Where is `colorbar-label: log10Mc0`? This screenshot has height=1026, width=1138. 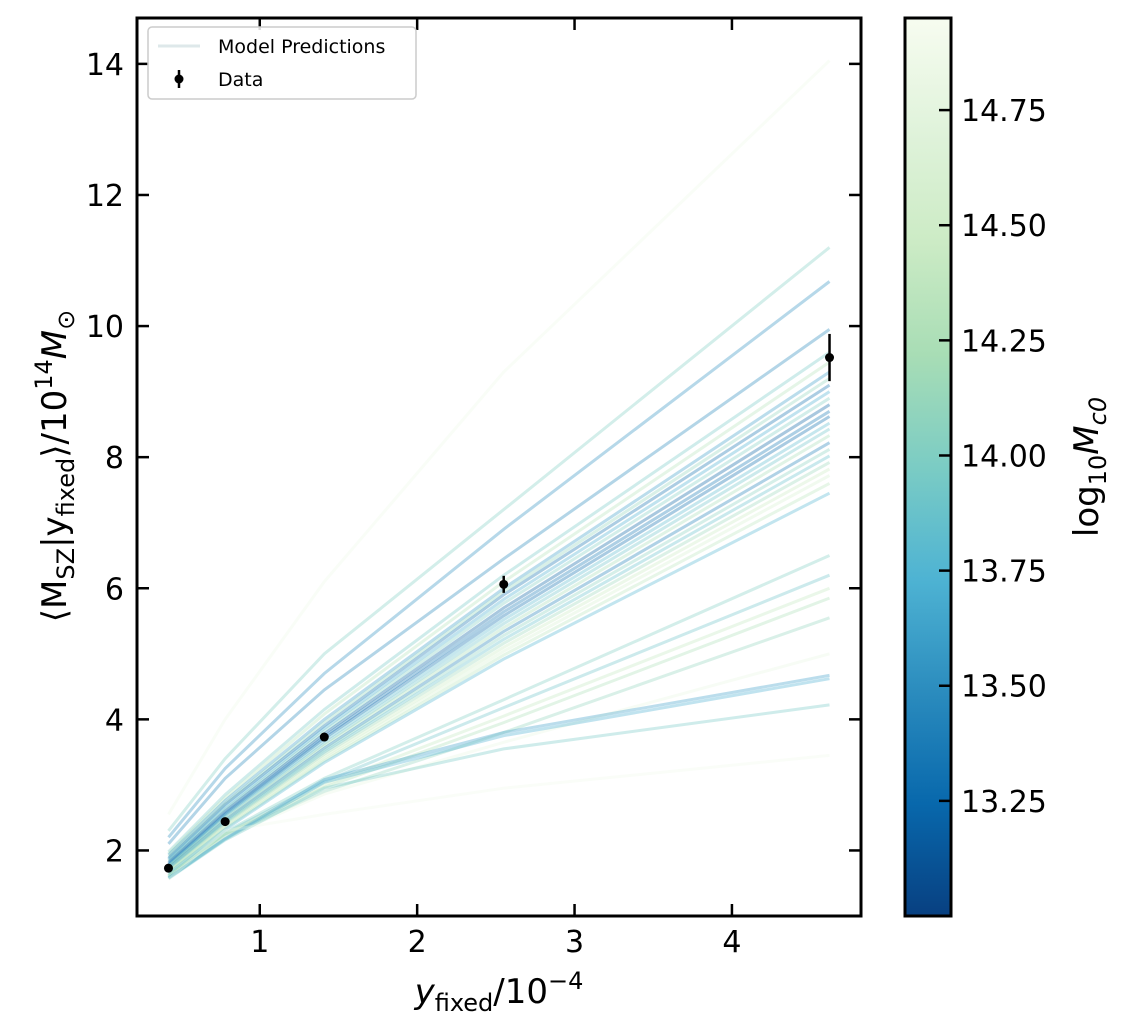 colorbar-label: log10Mc0 is located at coordinates (1089, 467).